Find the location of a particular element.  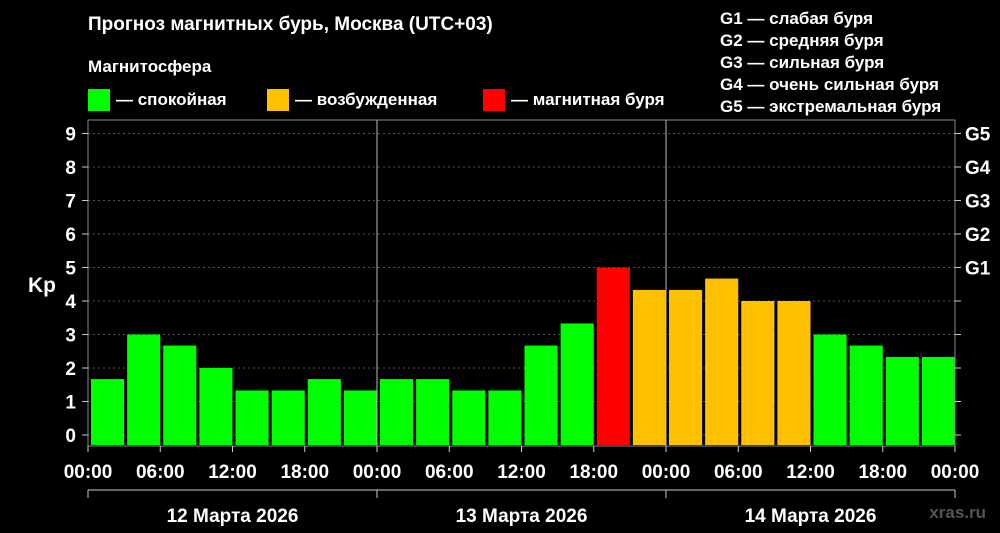

day-label: 14 Марта 2026 is located at coordinates (811, 516).